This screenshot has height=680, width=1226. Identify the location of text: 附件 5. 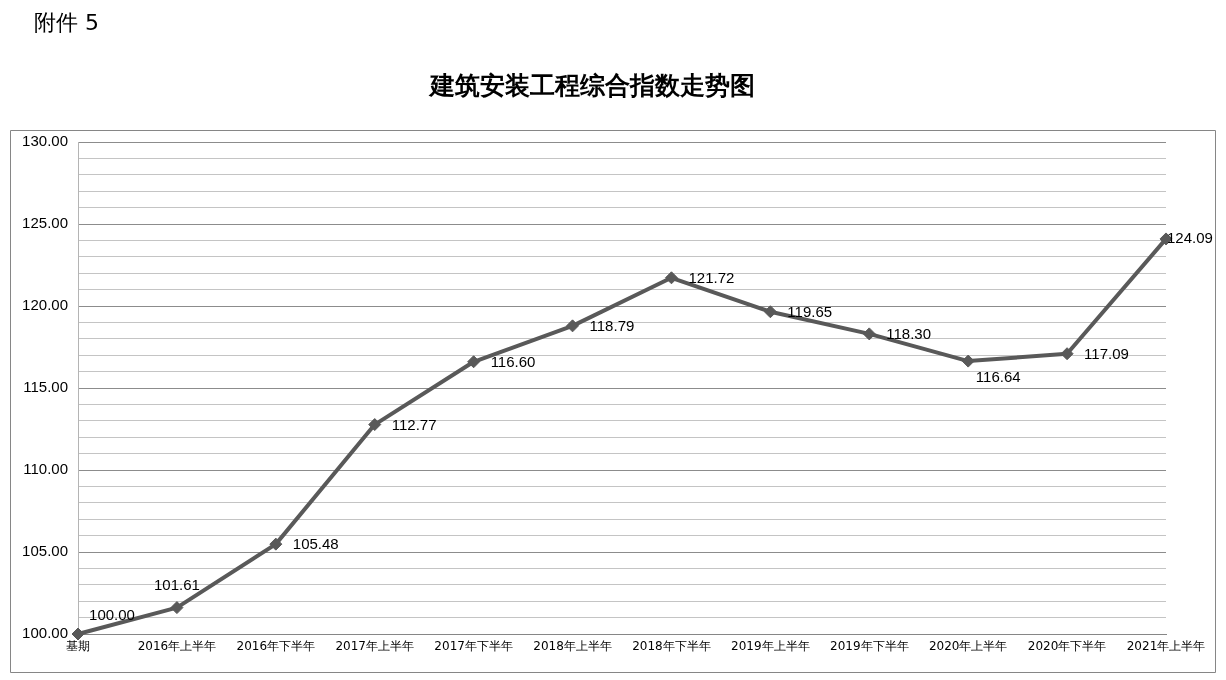
(66, 23).